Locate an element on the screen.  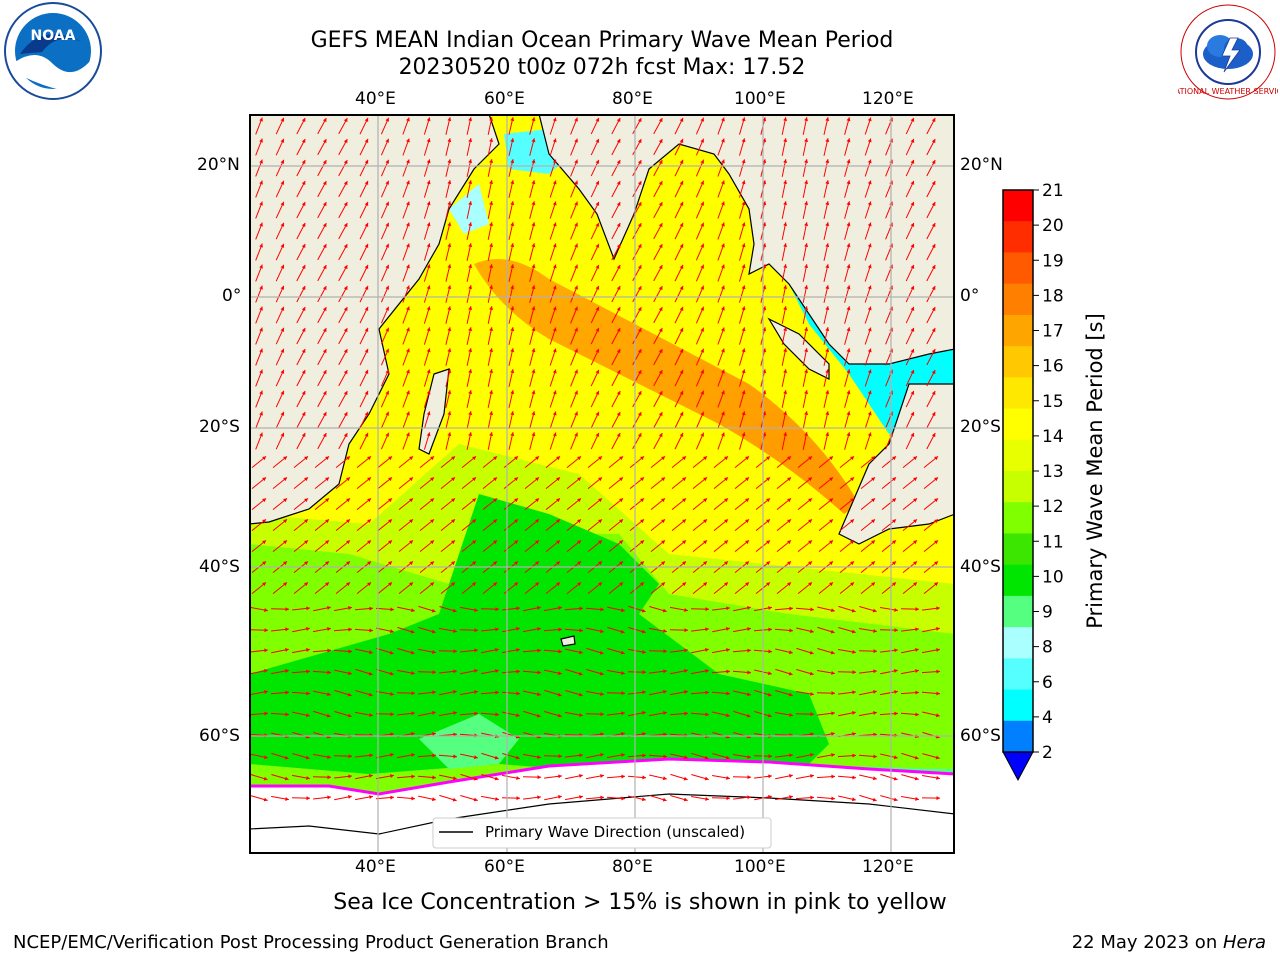
land-africa-arabia is located at coordinates (374, 319).